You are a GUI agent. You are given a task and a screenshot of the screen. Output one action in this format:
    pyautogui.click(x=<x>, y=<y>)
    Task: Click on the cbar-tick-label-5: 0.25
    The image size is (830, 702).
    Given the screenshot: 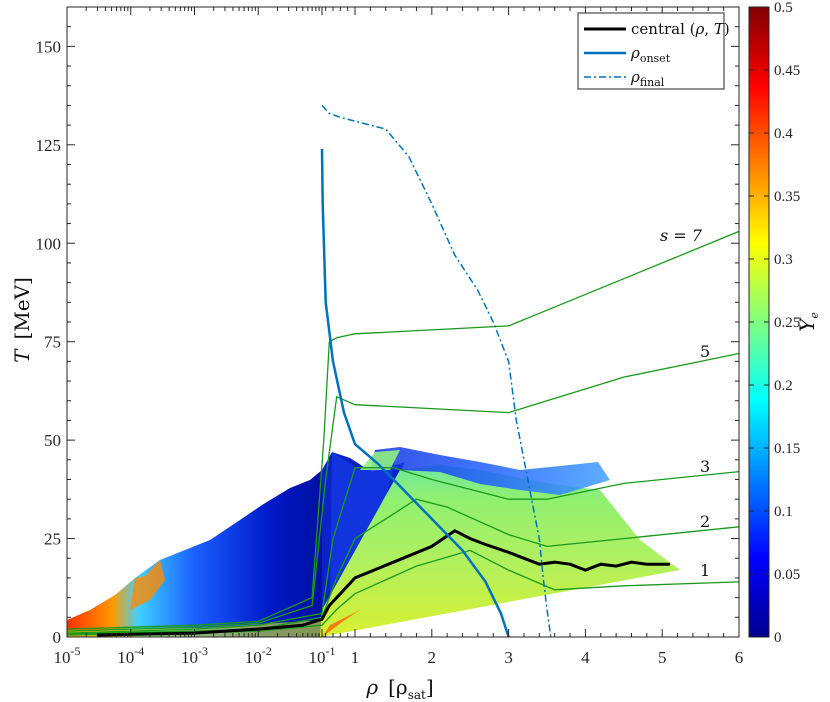 What is the action you would take?
    pyautogui.click(x=787, y=323)
    